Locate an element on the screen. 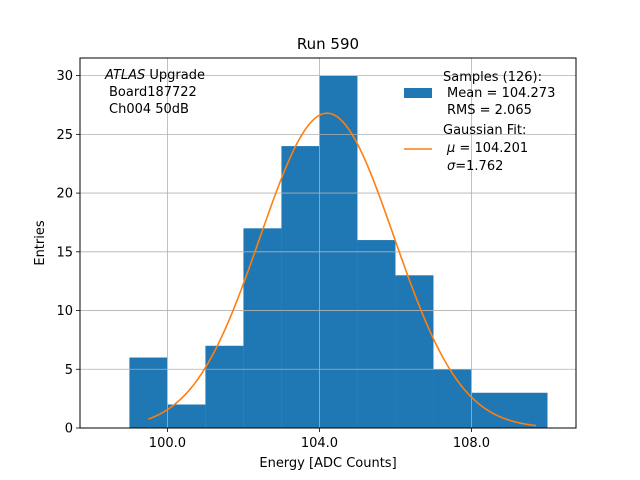 This screenshot has height=480, width=640. legend-histogram-swatch is located at coordinates (418, 93).